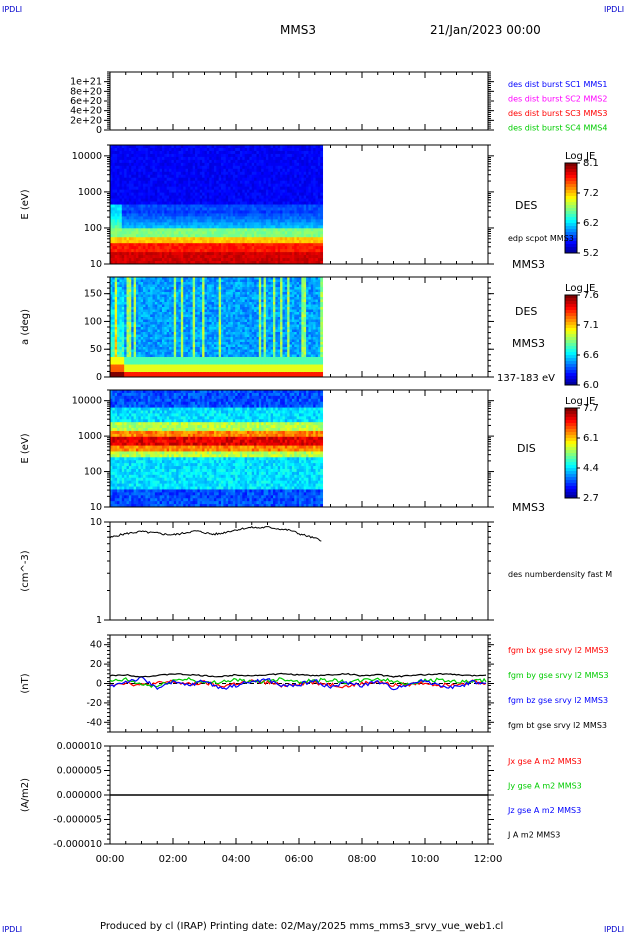 Image resolution: width=630 pixels, height=934 pixels. What do you see at coordinates (571, 237) in the screenshot?
I see `colorbar-cell` at bounding box center [571, 237].